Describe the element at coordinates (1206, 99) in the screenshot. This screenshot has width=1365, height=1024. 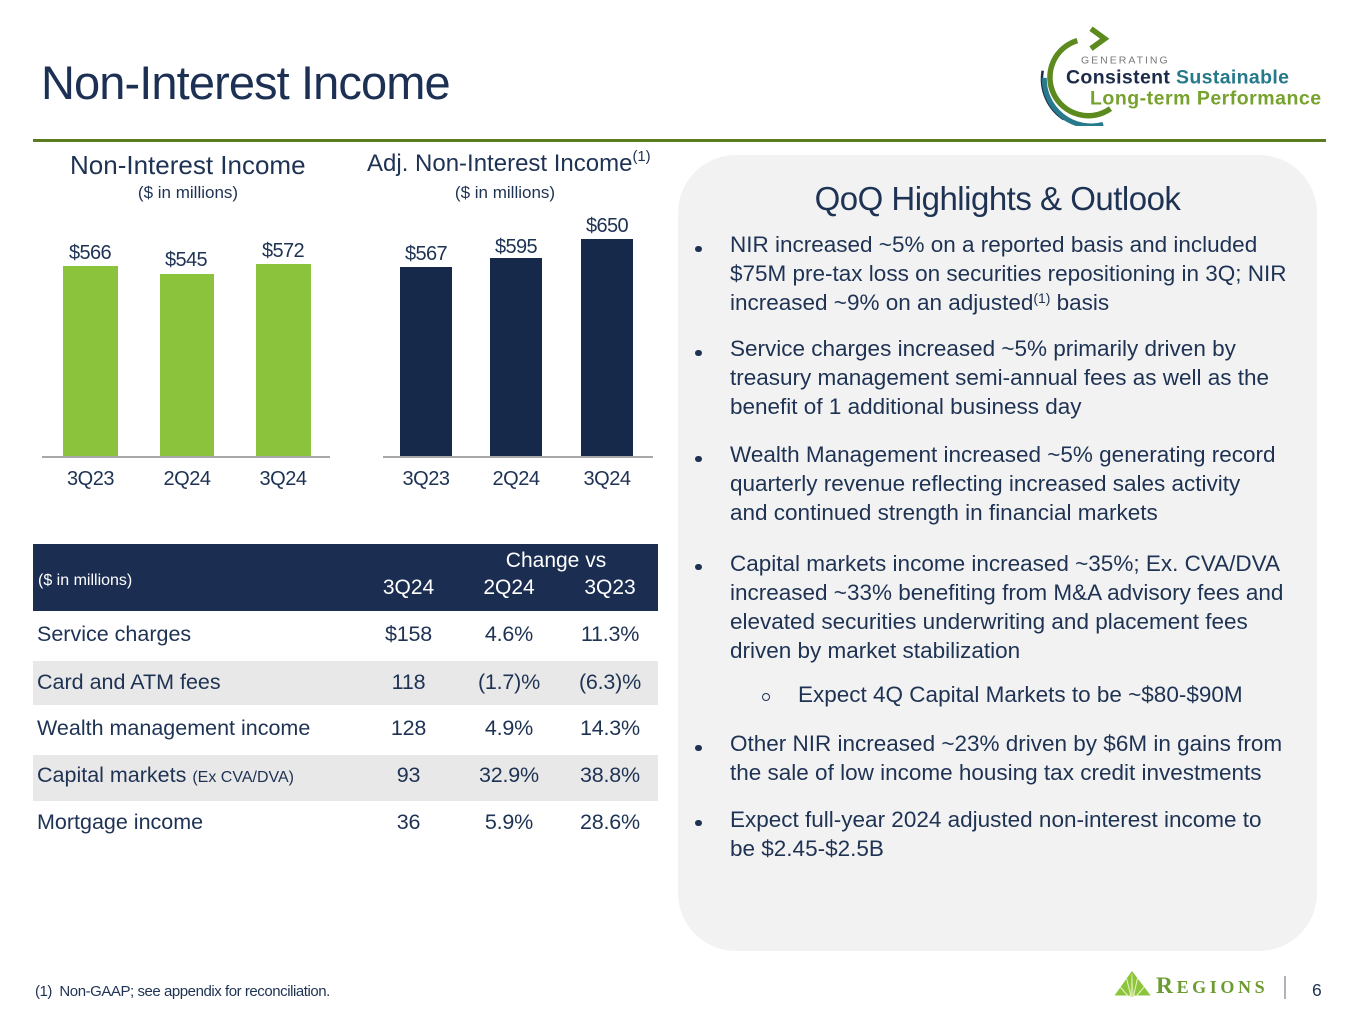
I see `svg-text: Long-term Performance` at that location.